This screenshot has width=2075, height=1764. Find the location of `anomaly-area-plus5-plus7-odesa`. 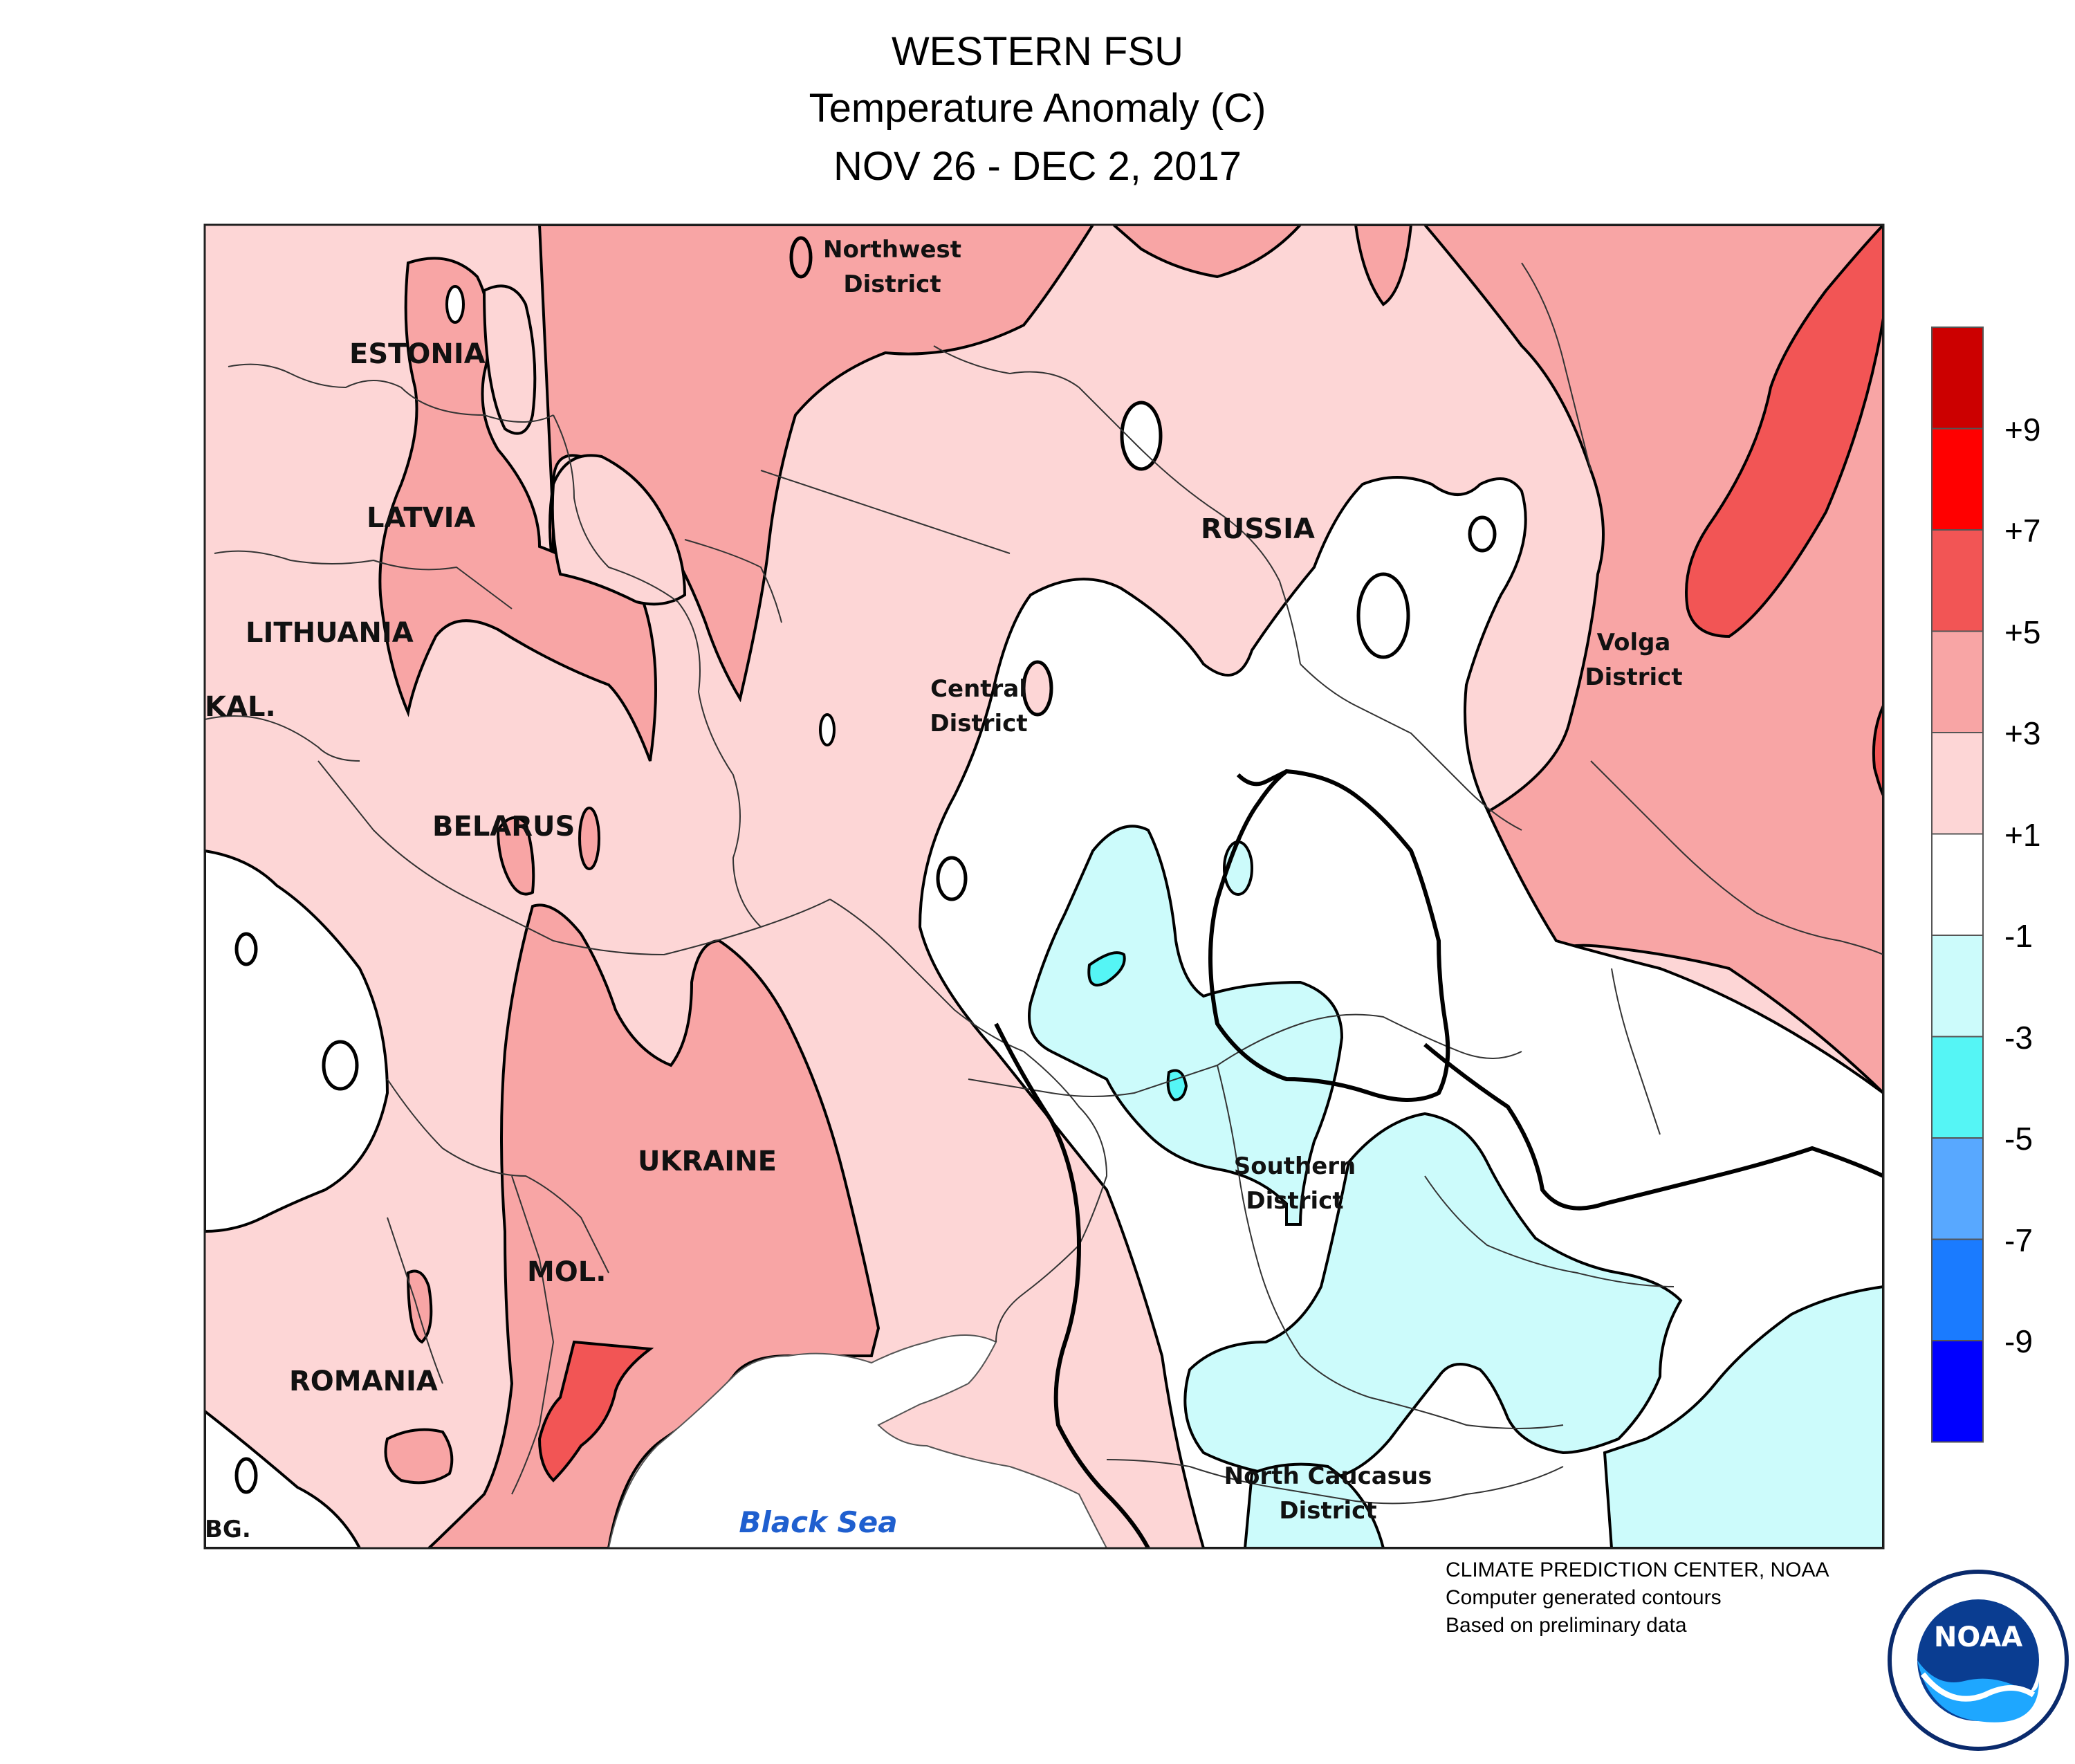

anomaly-area-plus5-plus7-odesa is located at coordinates (595, 1411).